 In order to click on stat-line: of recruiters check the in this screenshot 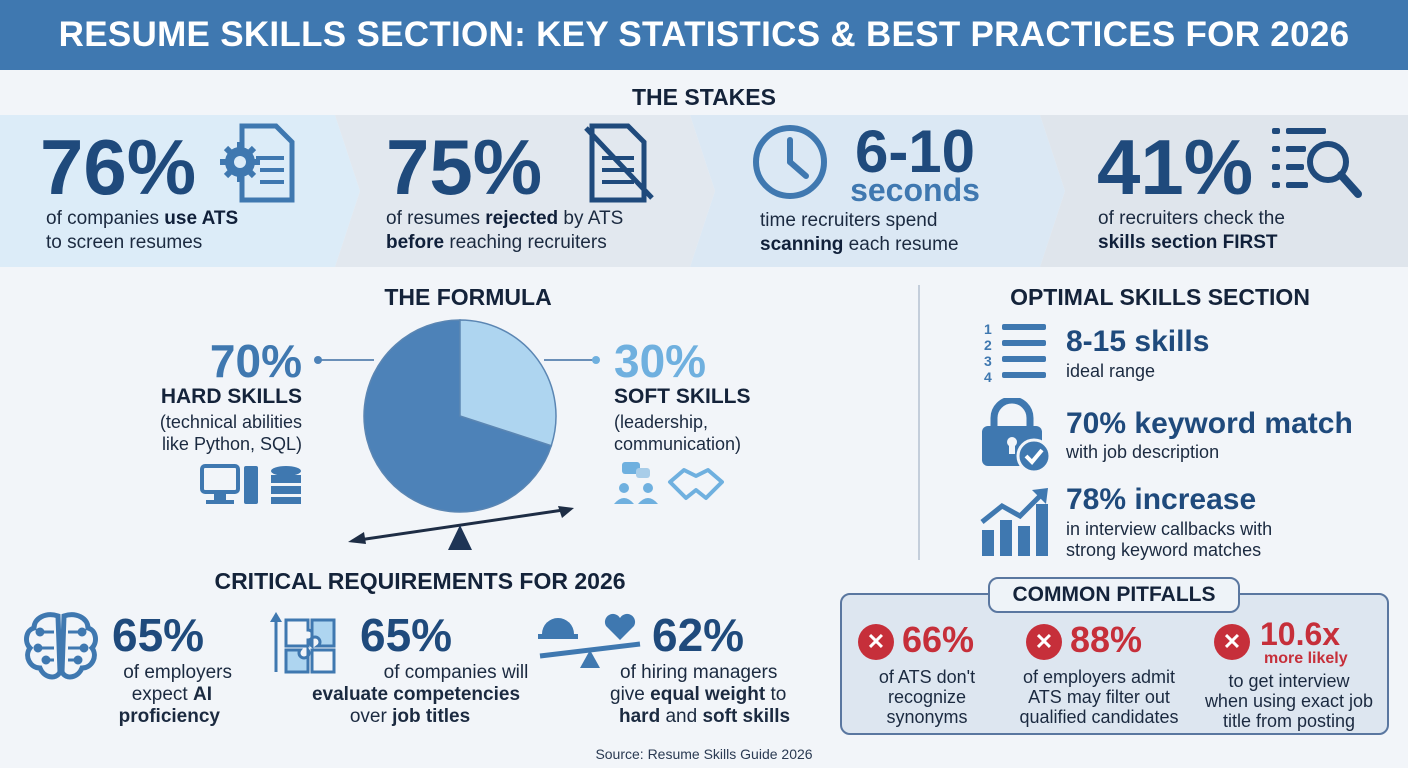, I will do `click(1191, 218)`.